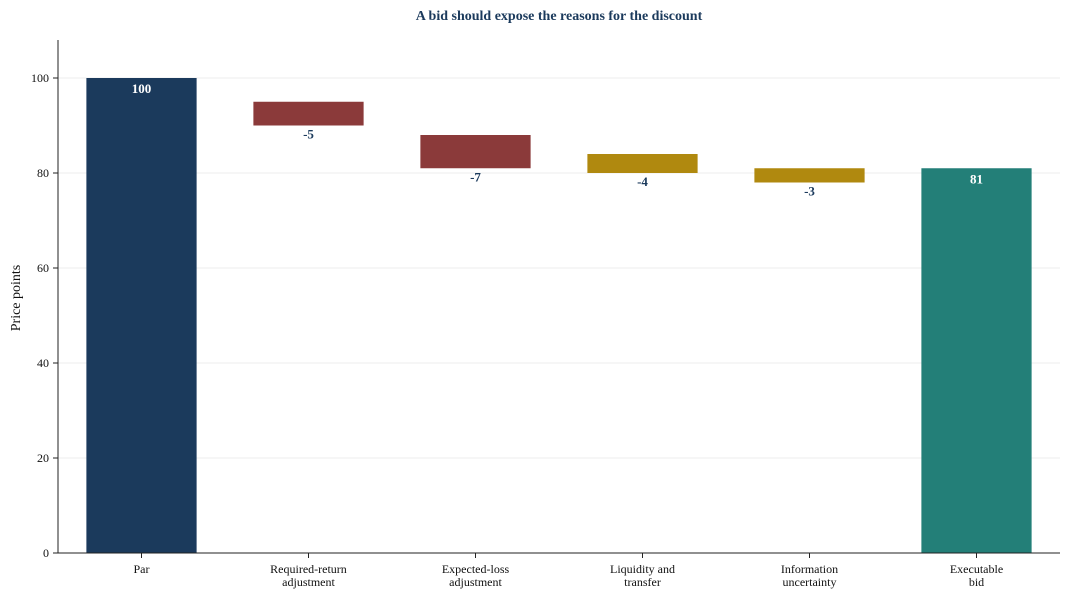 The image size is (1070, 599). I want to click on y-axis-label: Price points, so click(16, 298).